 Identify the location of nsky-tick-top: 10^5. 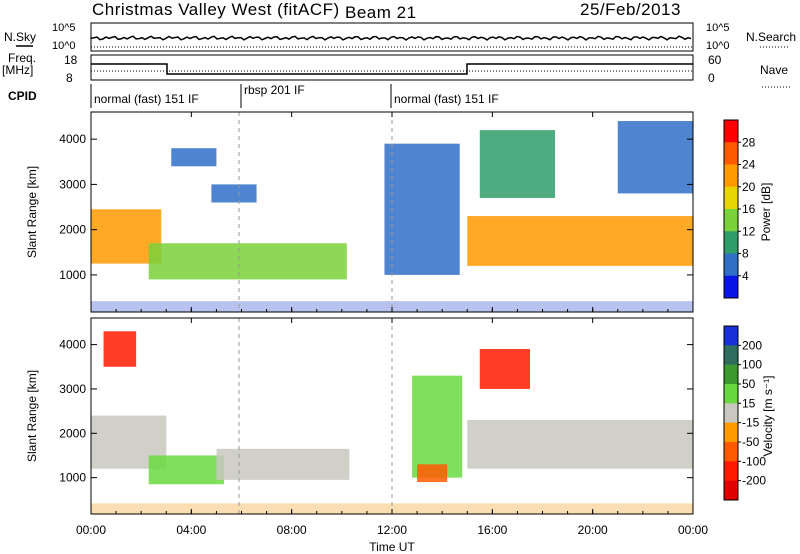
(64, 28).